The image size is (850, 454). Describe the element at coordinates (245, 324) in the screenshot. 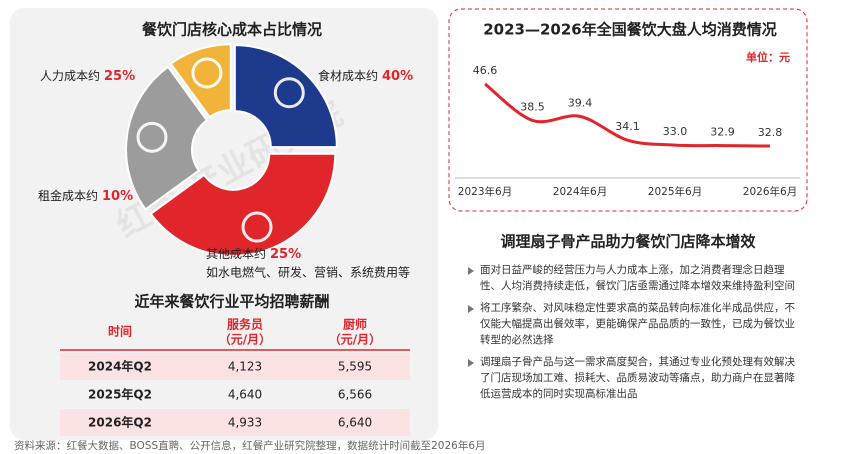

I see `table-header: 服务员` at that location.